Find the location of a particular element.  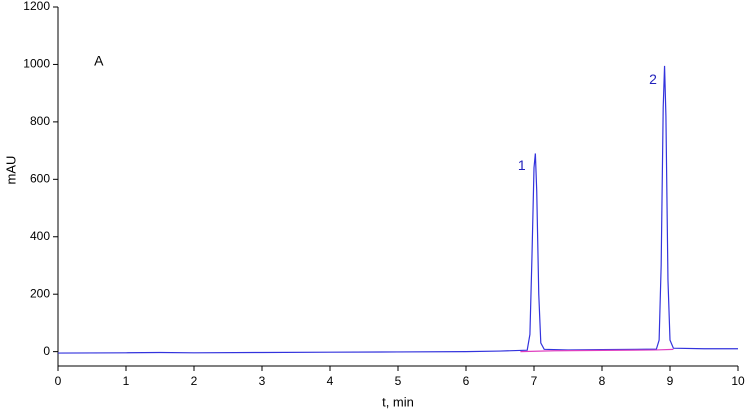

x-tick-label: 3 is located at coordinates (262, 381).